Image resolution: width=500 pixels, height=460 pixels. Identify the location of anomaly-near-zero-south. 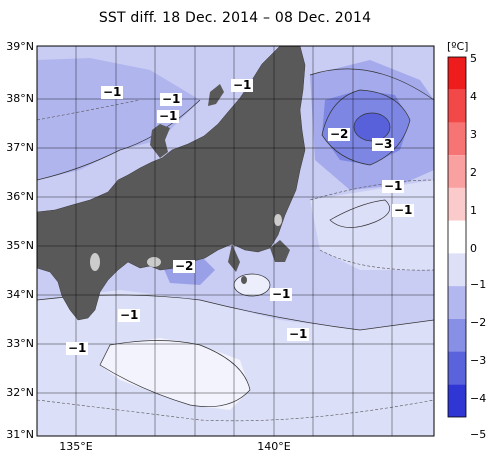
(175, 374).